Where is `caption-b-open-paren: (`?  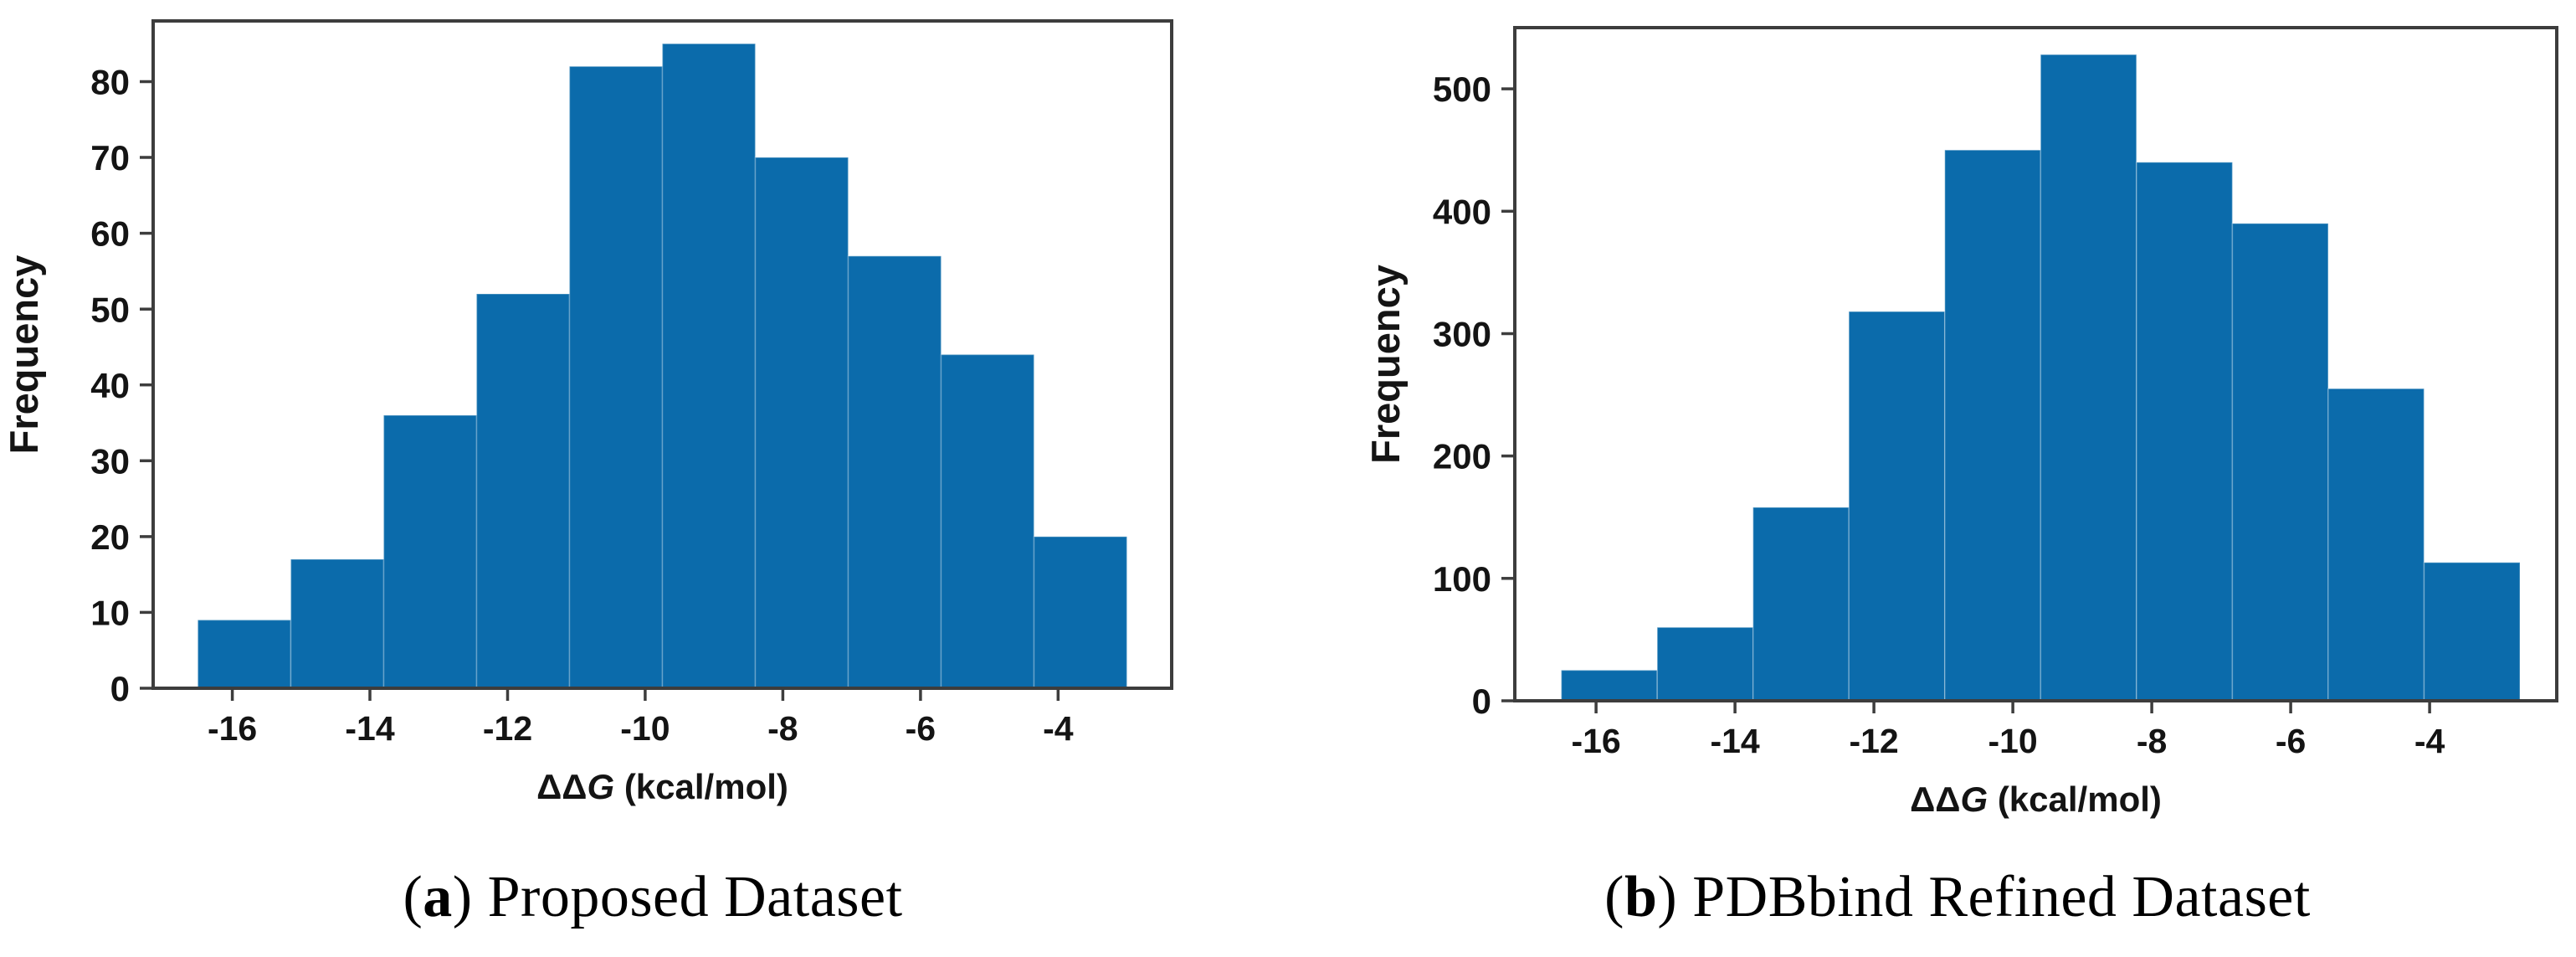 caption-b-open-paren: ( is located at coordinates (1614, 897).